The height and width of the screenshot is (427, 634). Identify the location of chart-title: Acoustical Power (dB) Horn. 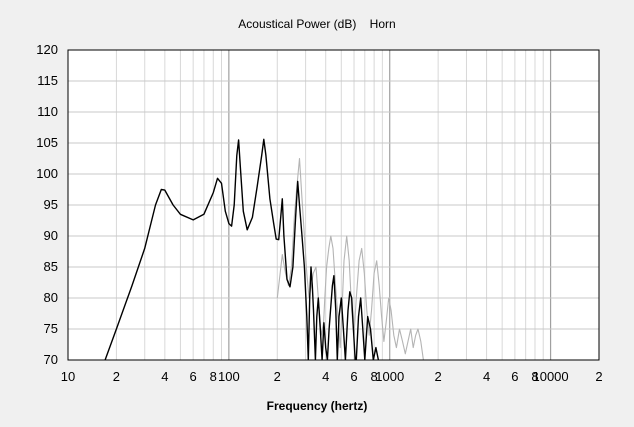
(317, 24).